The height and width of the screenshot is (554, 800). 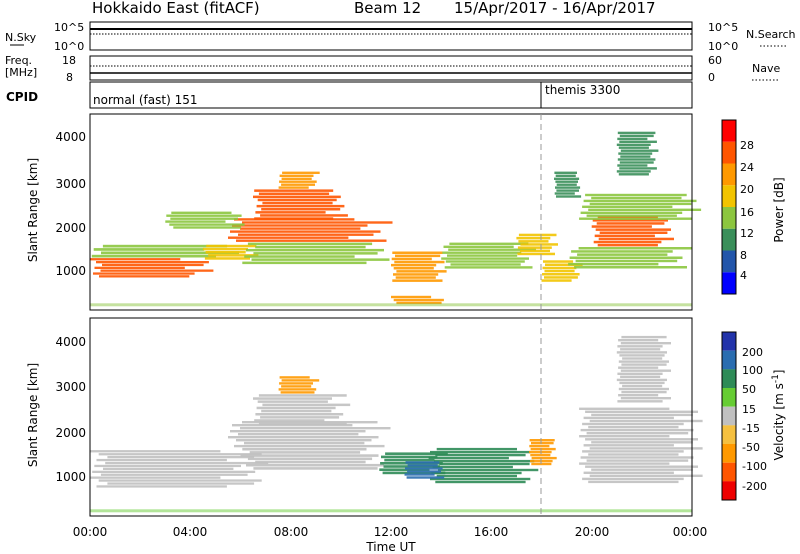 I want to click on power-tick-4: 4, so click(x=743, y=275).